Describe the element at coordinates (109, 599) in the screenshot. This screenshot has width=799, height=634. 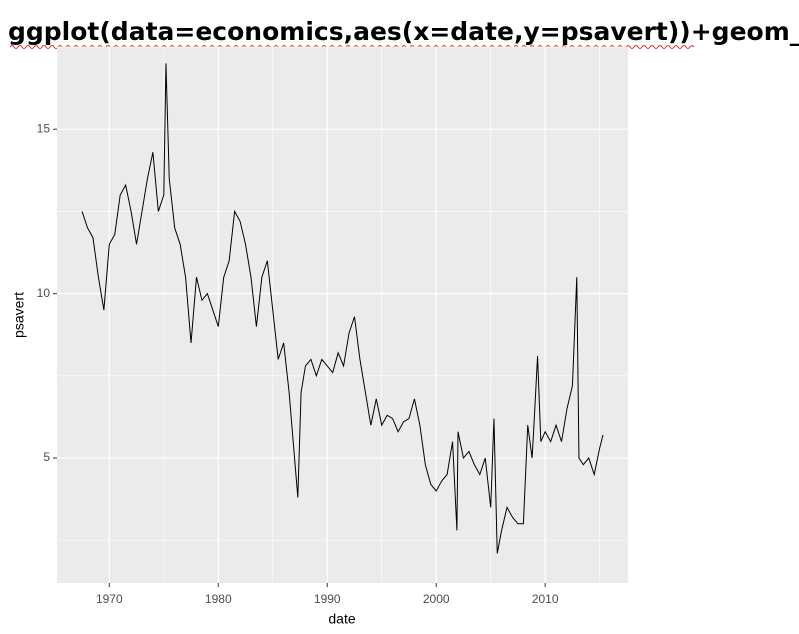
I see `x-tick-label: 1970` at that location.